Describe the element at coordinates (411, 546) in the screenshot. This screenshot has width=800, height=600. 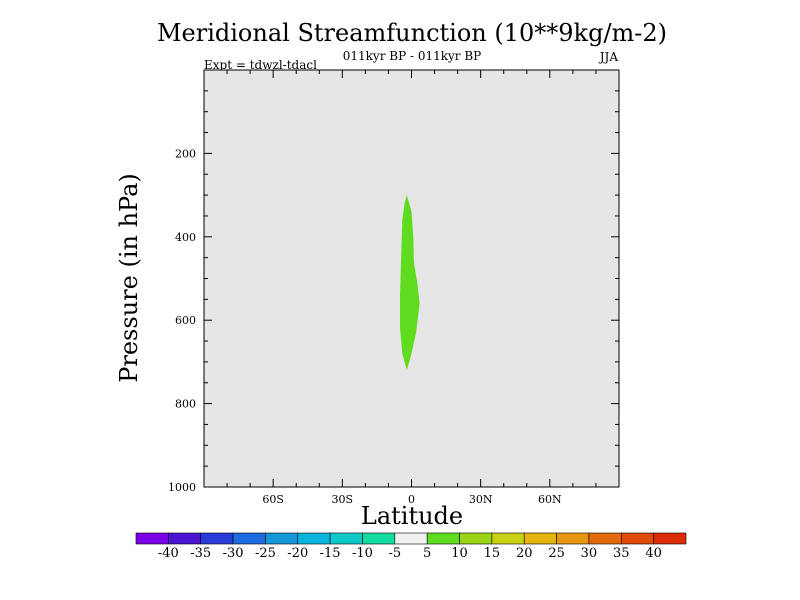
I see `colorbar: -40 -35 -30 -25 -20 -15 -10 -5 5 10 15 20 25 30 35 40` at that location.